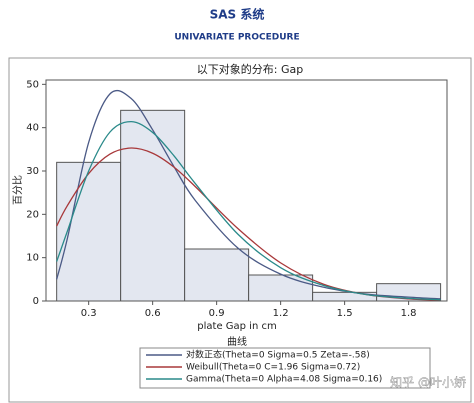  Describe the element at coordinates (32, 84) in the screenshot. I see `y-tick-label: 50` at that location.